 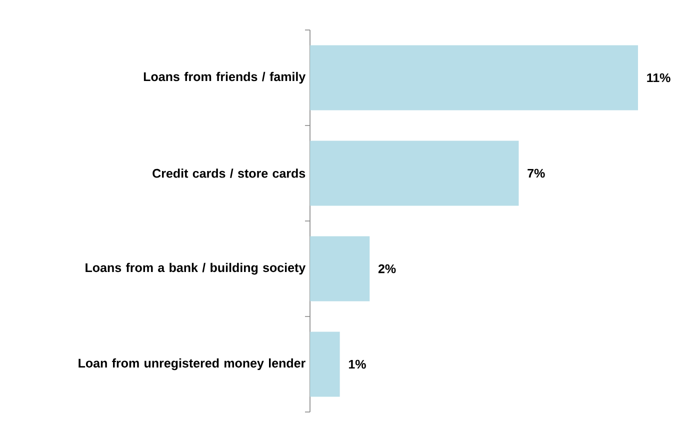 I want to click on y-tick-label: Credit cards / store cards, so click(x=229, y=173).